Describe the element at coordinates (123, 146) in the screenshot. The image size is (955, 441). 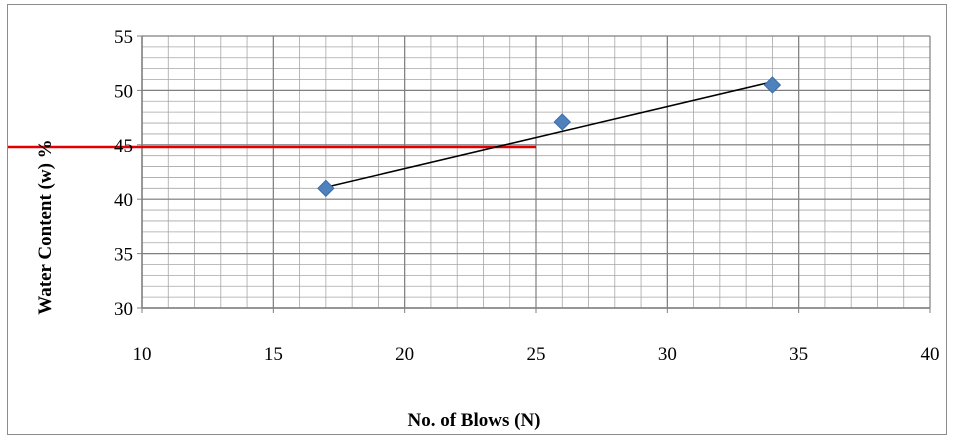
I see `y-tick-label: 45` at that location.